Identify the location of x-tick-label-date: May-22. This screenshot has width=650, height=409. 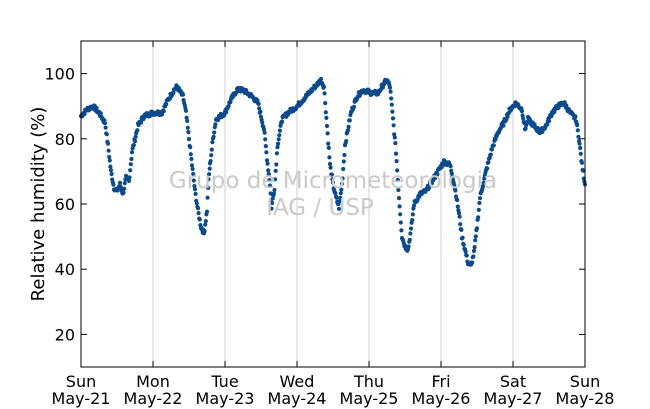
(153, 398).